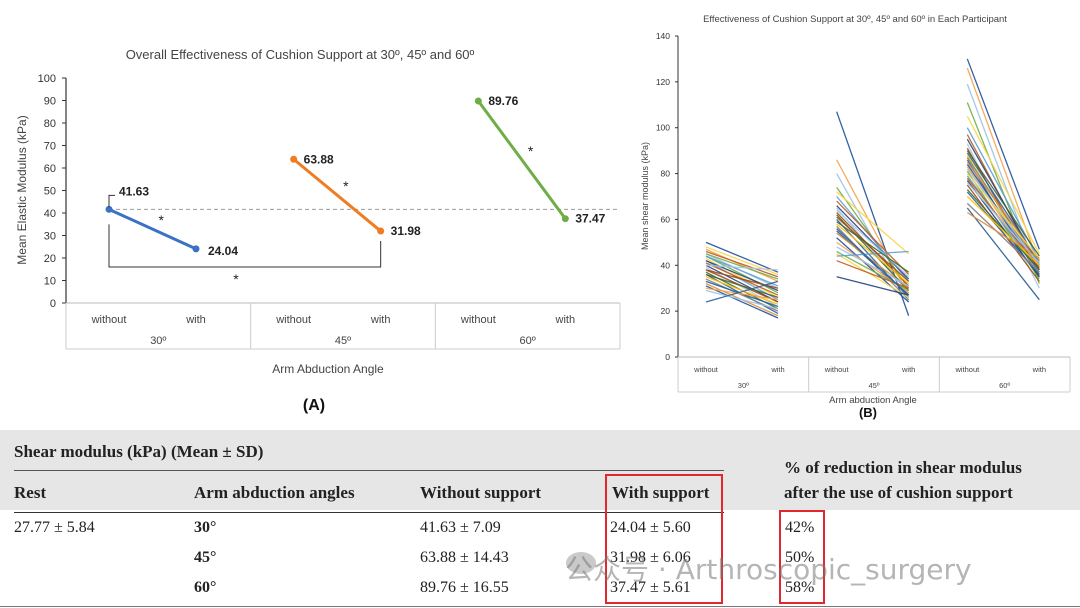  Describe the element at coordinates (406, 231) in the screenshot. I see `chart-a-data-label-1-1: 31.98` at that location.